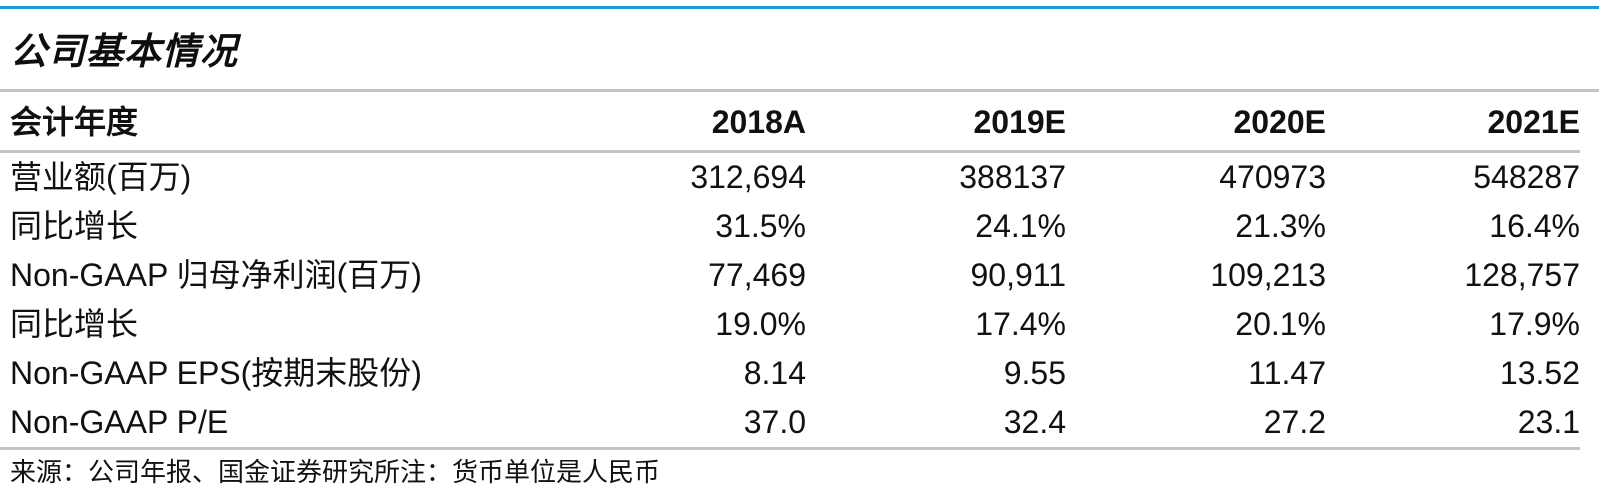  What do you see at coordinates (1268, 275) in the screenshot?
I see `table-cell: 109,213` at bounding box center [1268, 275].